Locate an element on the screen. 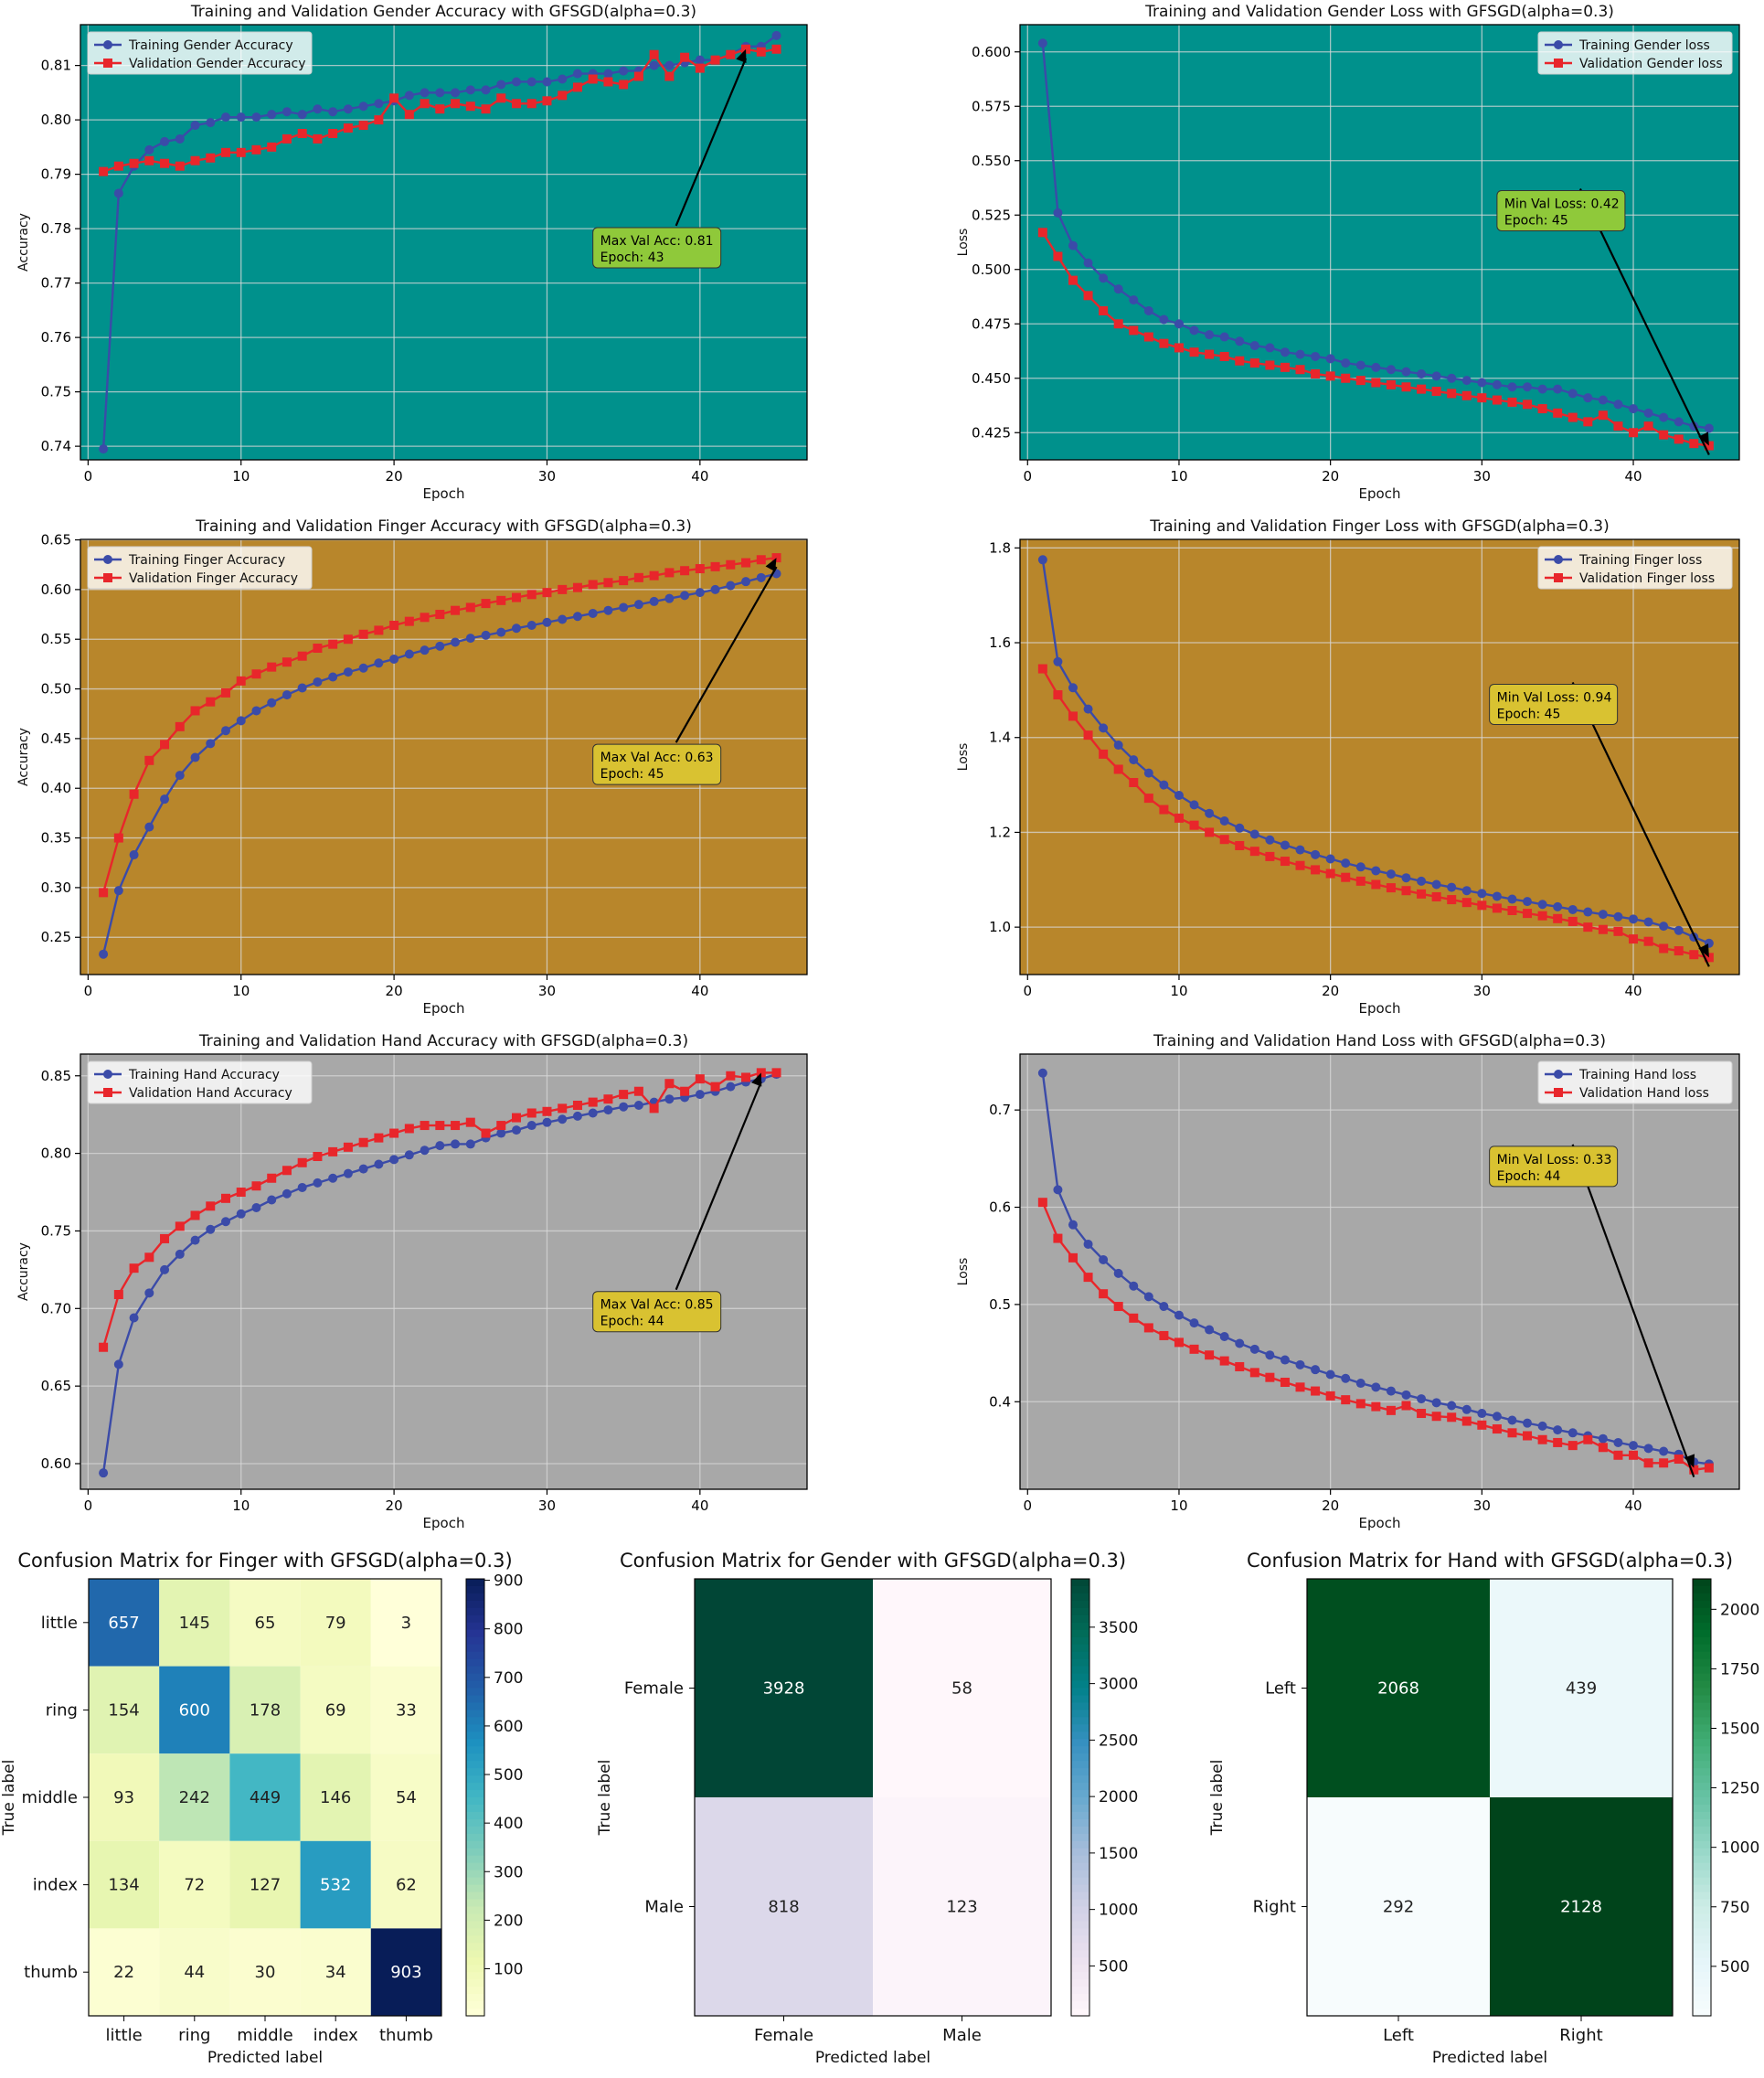 This screenshot has height=2078, width=1764. finger-loss-ytick-label: 1.0 is located at coordinates (1000, 927).